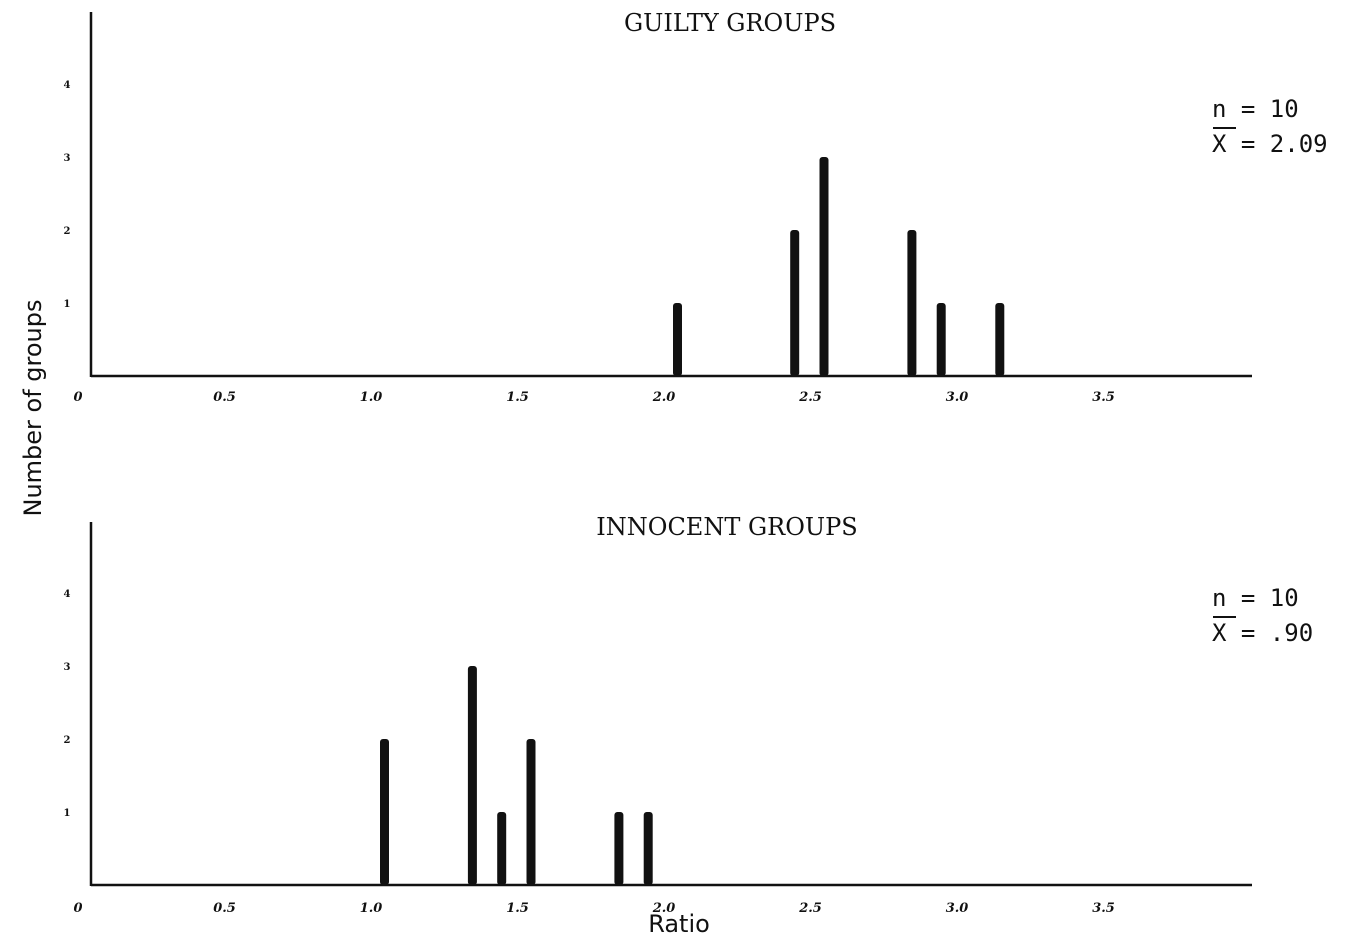  Describe the element at coordinates (679, 924) in the screenshot. I see `x-axis-label: Ratio` at that location.